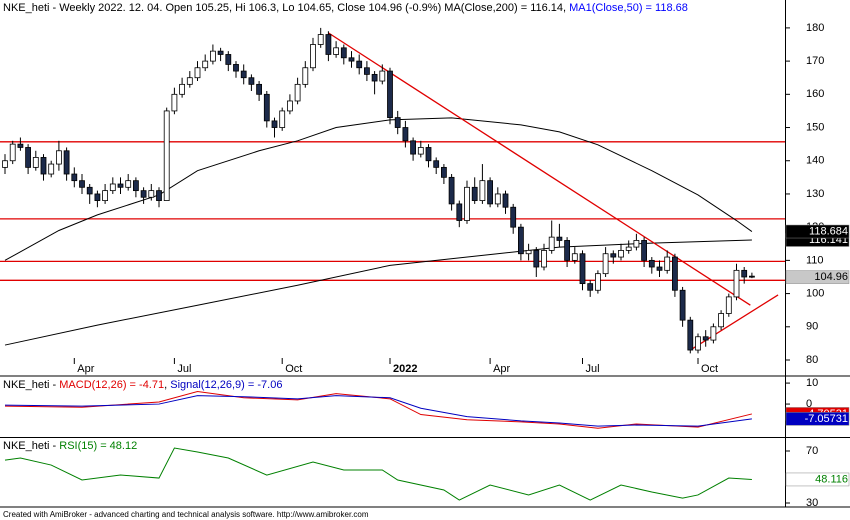 This screenshot has height=520, width=850. Describe the element at coordinates (828, 231) in the screenshot. I see `value-box-label: 118.684` at that location.